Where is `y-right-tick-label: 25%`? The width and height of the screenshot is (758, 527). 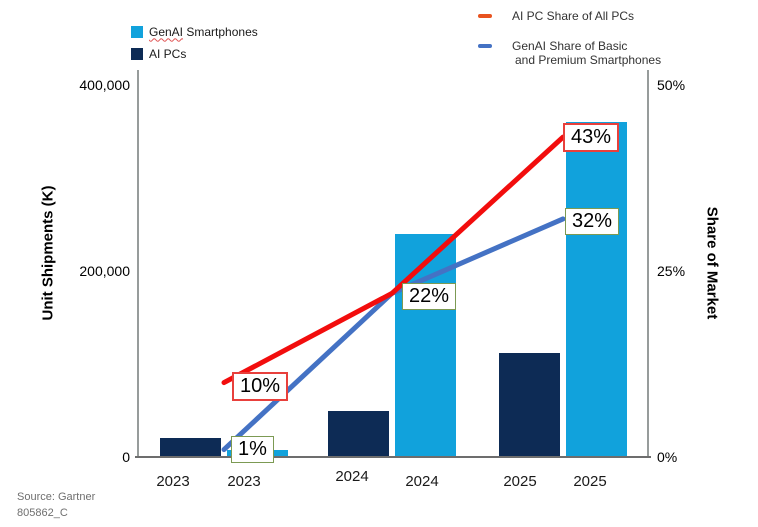
y-right-tick-label: 25% is located at coordinates (671, 271).